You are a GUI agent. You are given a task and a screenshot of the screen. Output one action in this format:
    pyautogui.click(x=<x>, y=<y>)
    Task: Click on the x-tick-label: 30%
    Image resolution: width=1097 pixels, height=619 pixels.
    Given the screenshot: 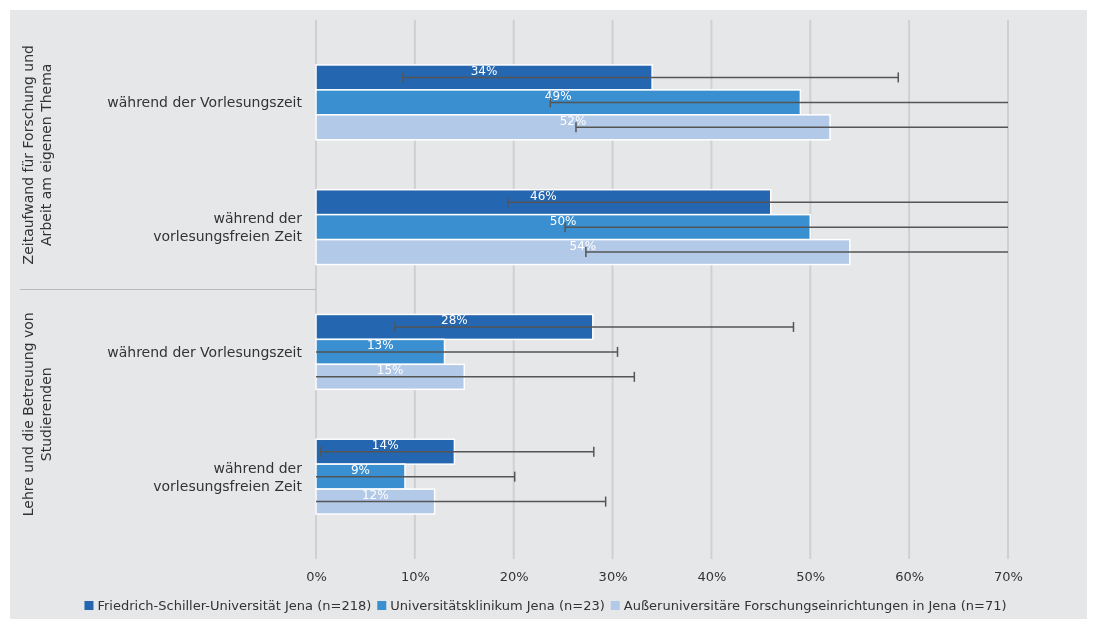 What is the action you would take?
    pyautogui.click(x=613, y=577)
    